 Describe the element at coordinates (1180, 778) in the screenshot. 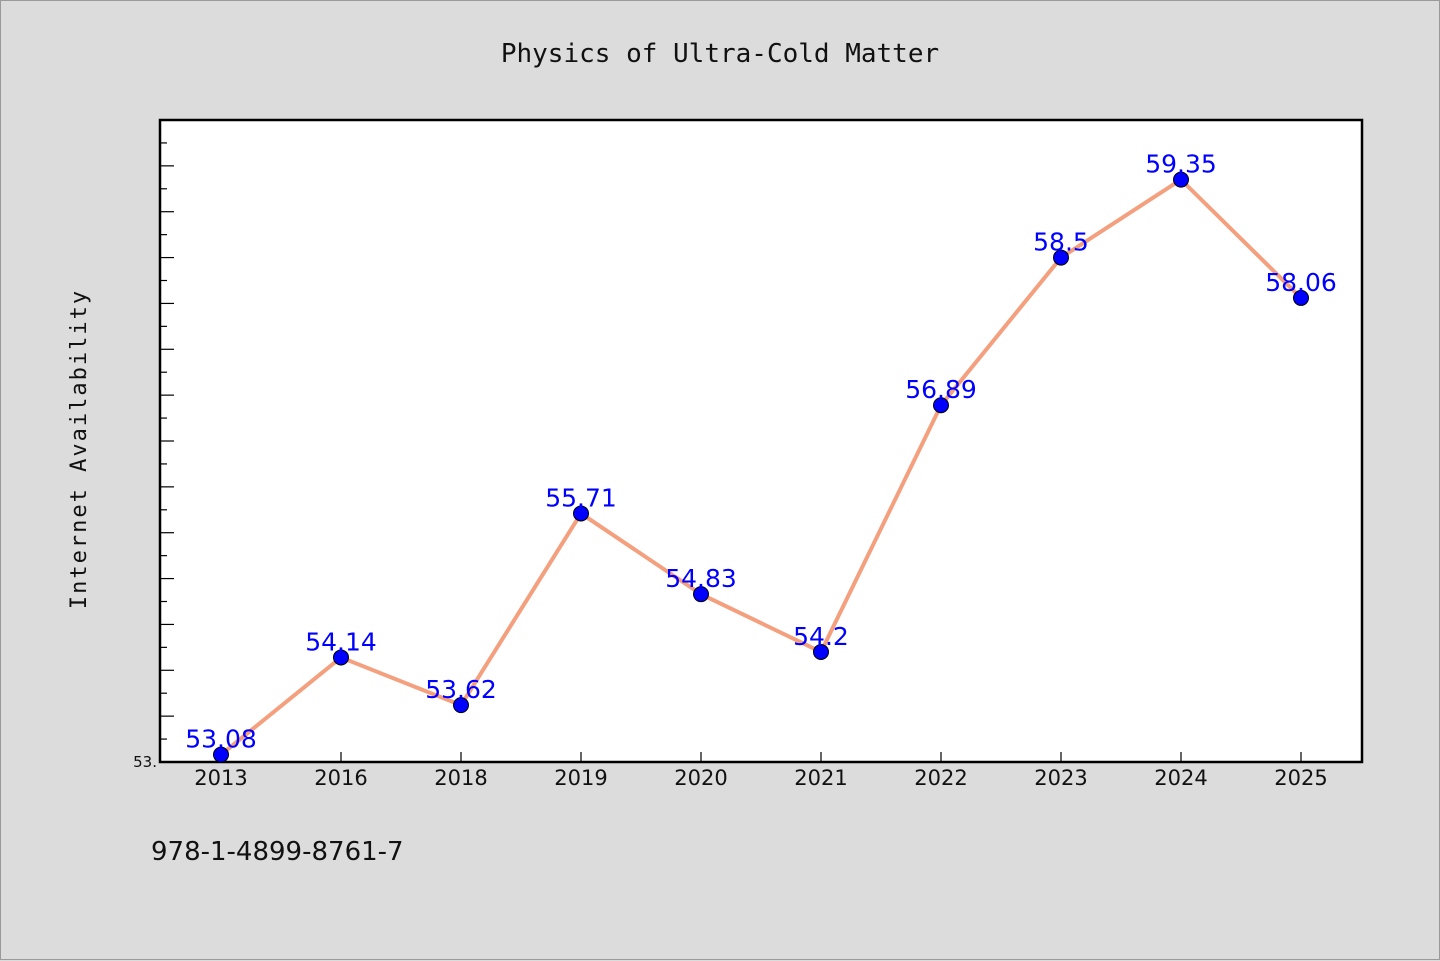

I see `x-tick-label: 2024` at that location.